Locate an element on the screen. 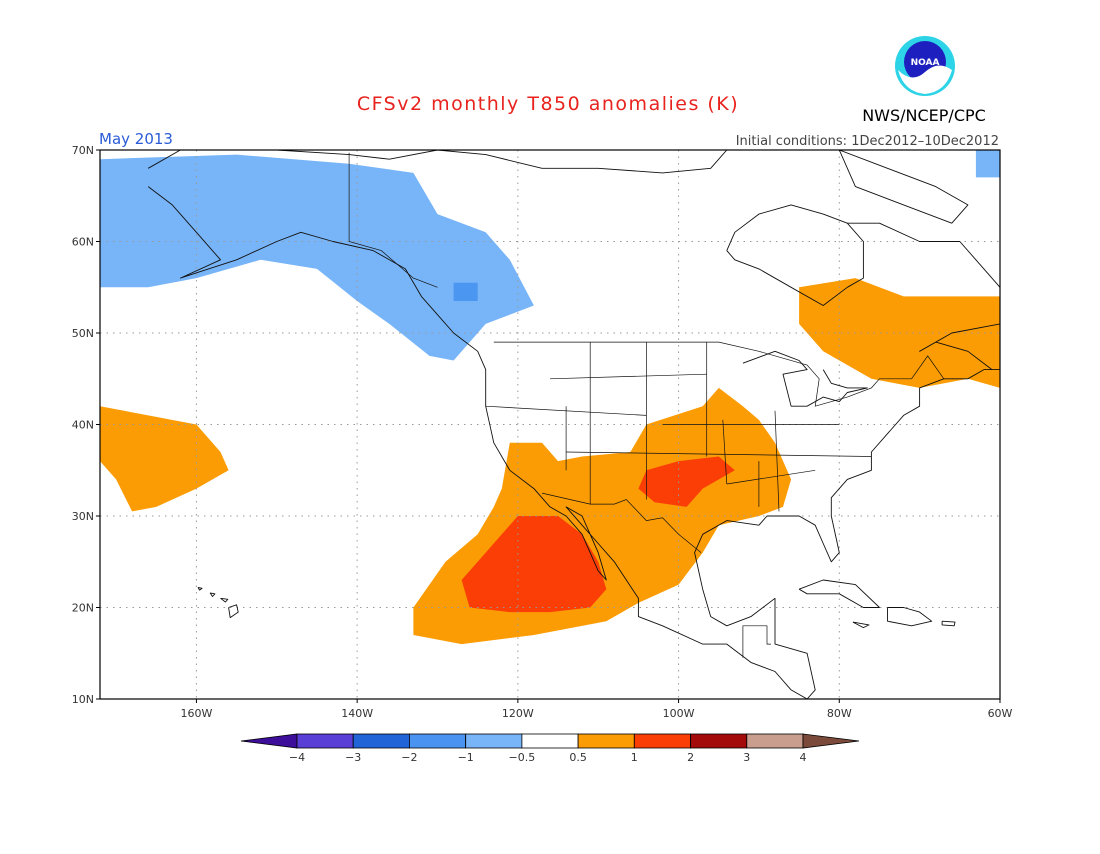 This screenshot has height=854, width=1100. border-alaska-canada-border is located at coordinates (393, 220).